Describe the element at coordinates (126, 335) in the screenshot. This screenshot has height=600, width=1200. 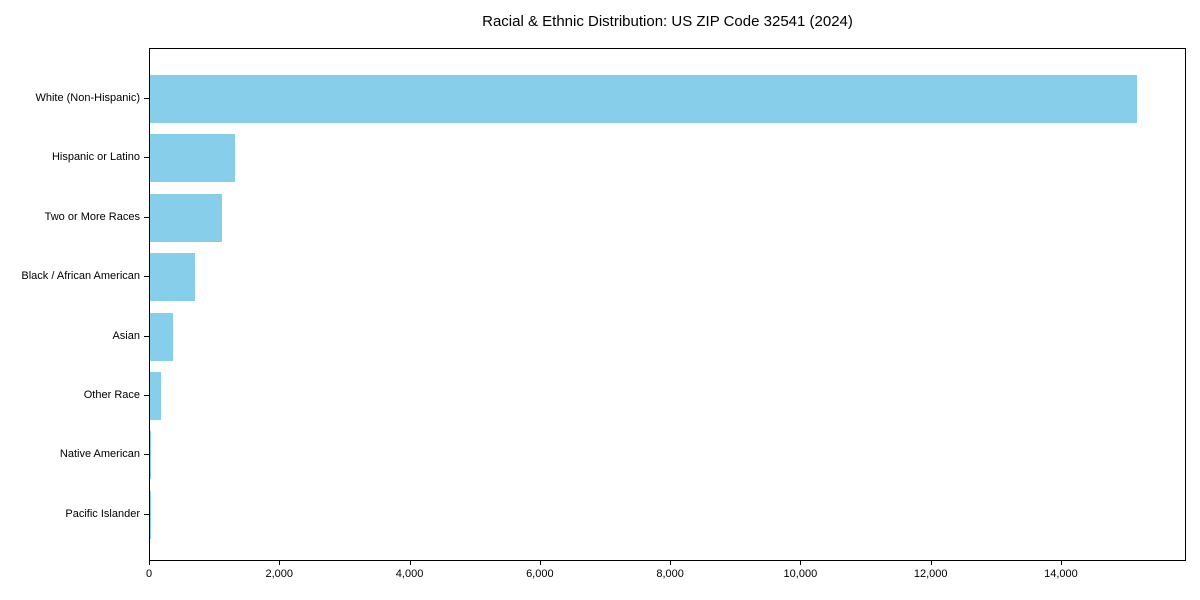
I see `y-axis-label: Asian` at that location.